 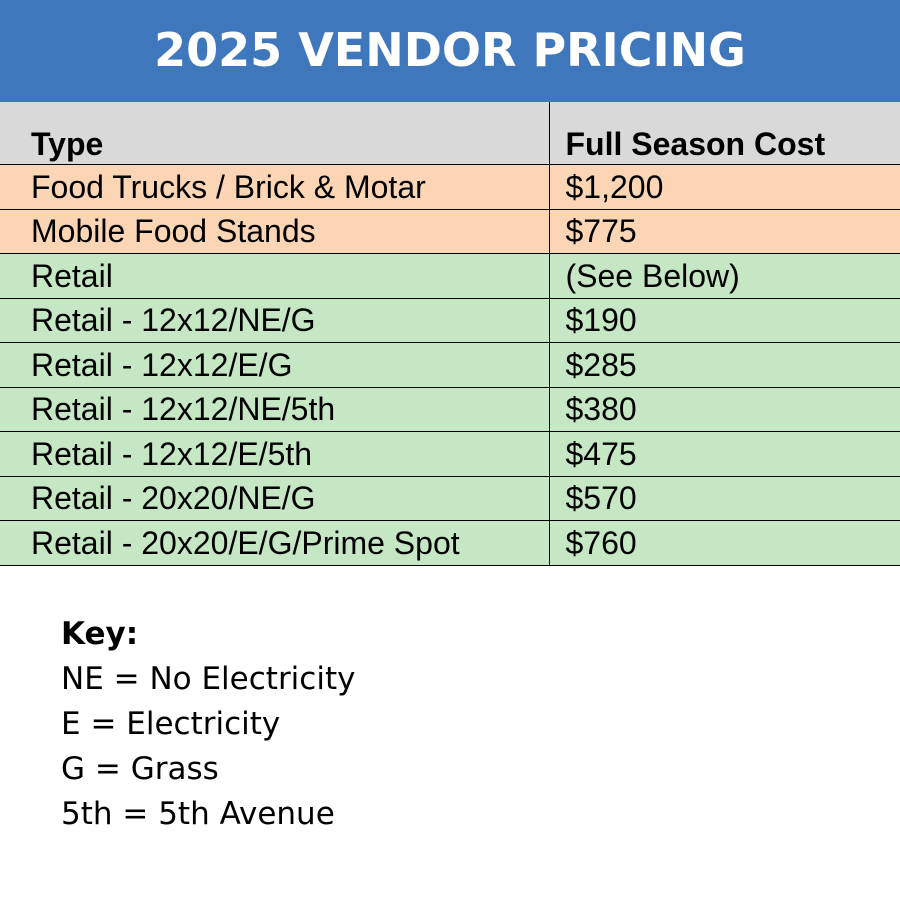 I want to click on table-row: Retail - 12x12/NE/G $190, so click(x=450, y=320).